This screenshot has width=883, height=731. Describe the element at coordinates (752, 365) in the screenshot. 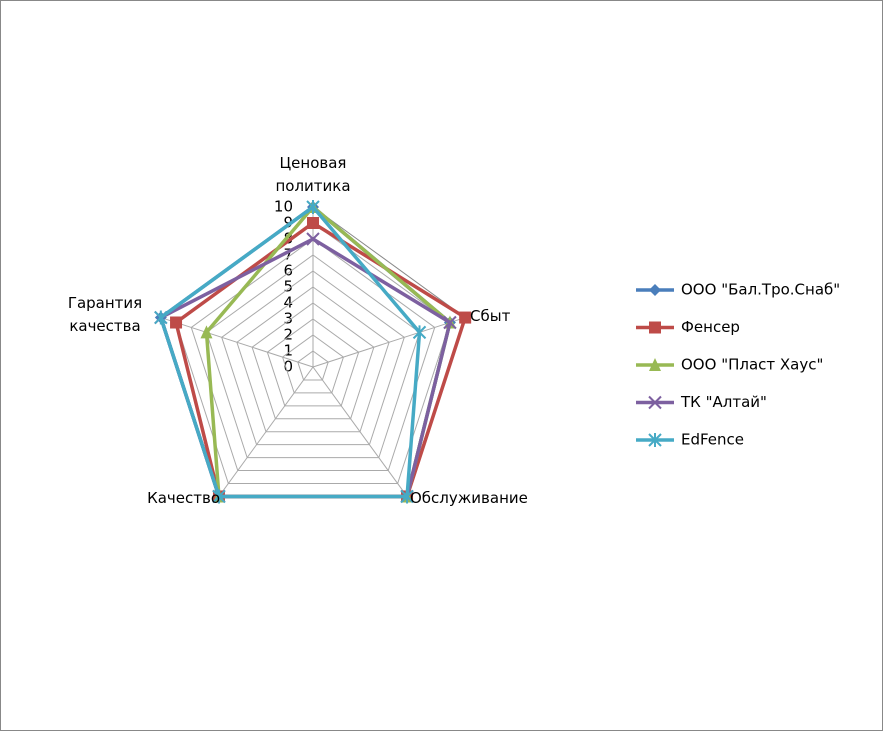

I see `legend-label: ООО "Пласт Хаус"` at that location.